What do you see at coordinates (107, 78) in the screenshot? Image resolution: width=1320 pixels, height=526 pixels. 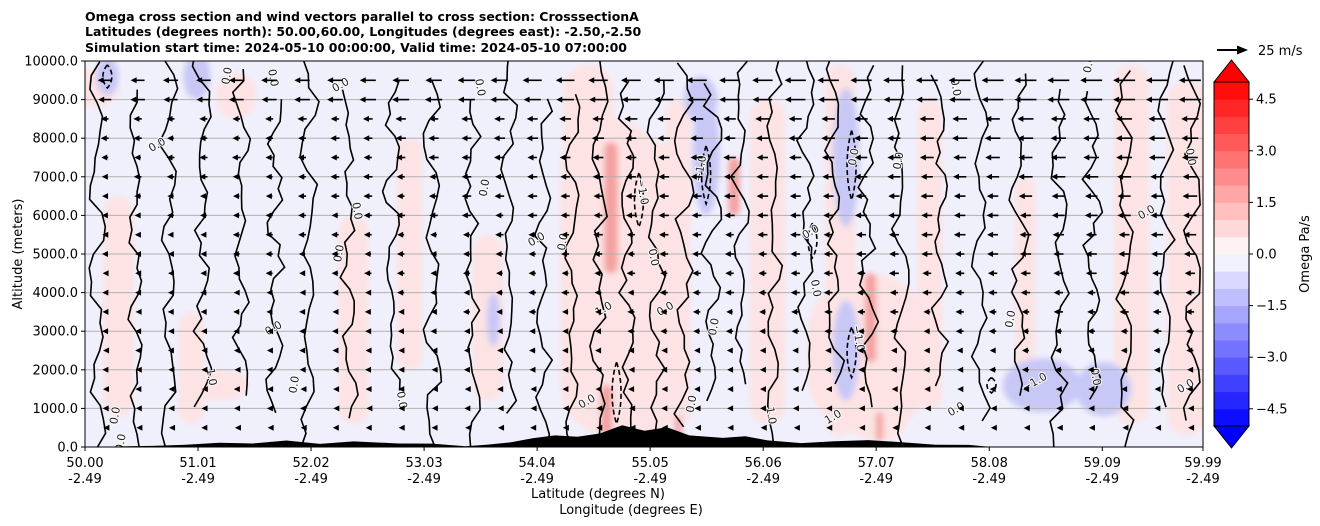 I see `negative-omega-region` at bounding box center [107, 78].